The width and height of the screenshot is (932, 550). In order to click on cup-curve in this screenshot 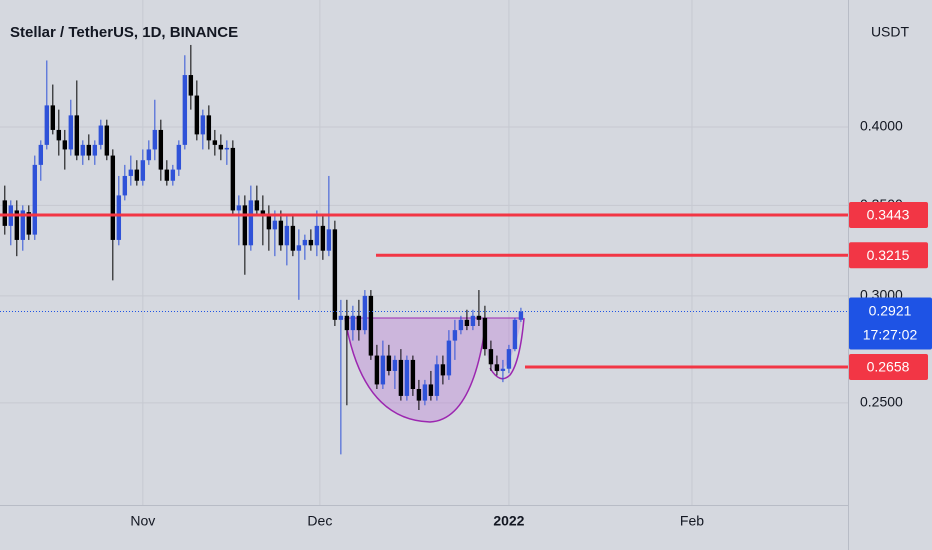, I will do `click(414, 370)`.